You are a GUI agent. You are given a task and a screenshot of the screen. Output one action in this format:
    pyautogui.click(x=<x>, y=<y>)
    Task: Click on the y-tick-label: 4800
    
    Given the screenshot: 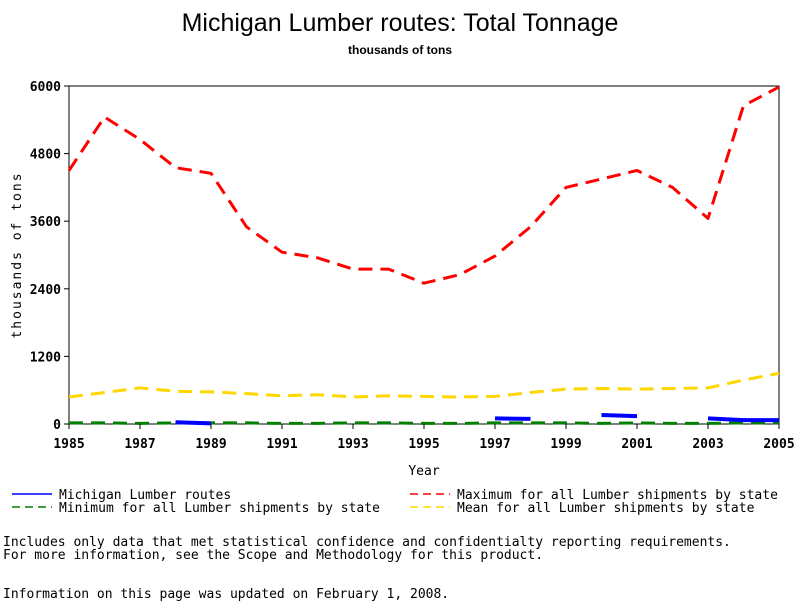 What is the action you would take?
    pyautogui.click(x=45, y=155)
    